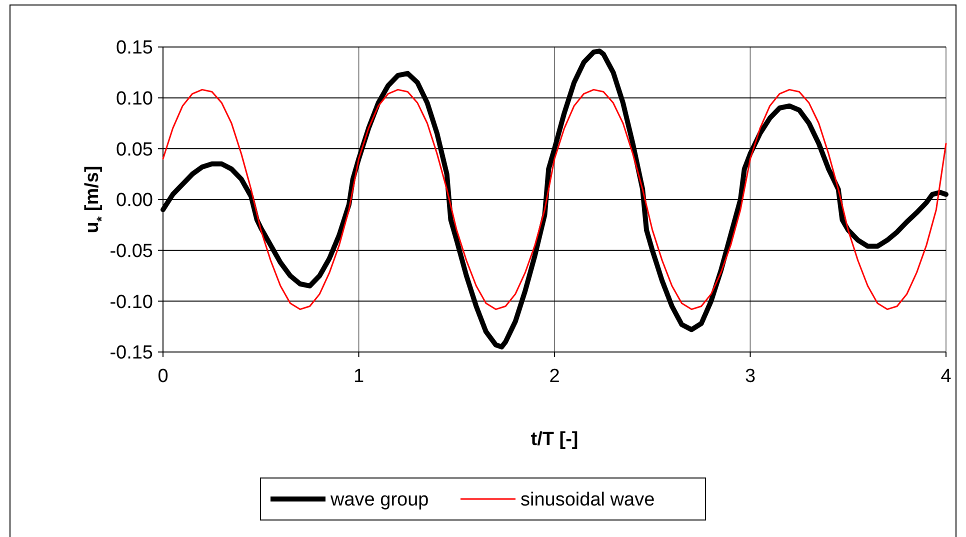 The height and width of the screenshot is (537, 966). What do you see at coordinates (554, 376) in the screenshot?
I see `x-tick-label: 2` at bounding box center [554, 376].